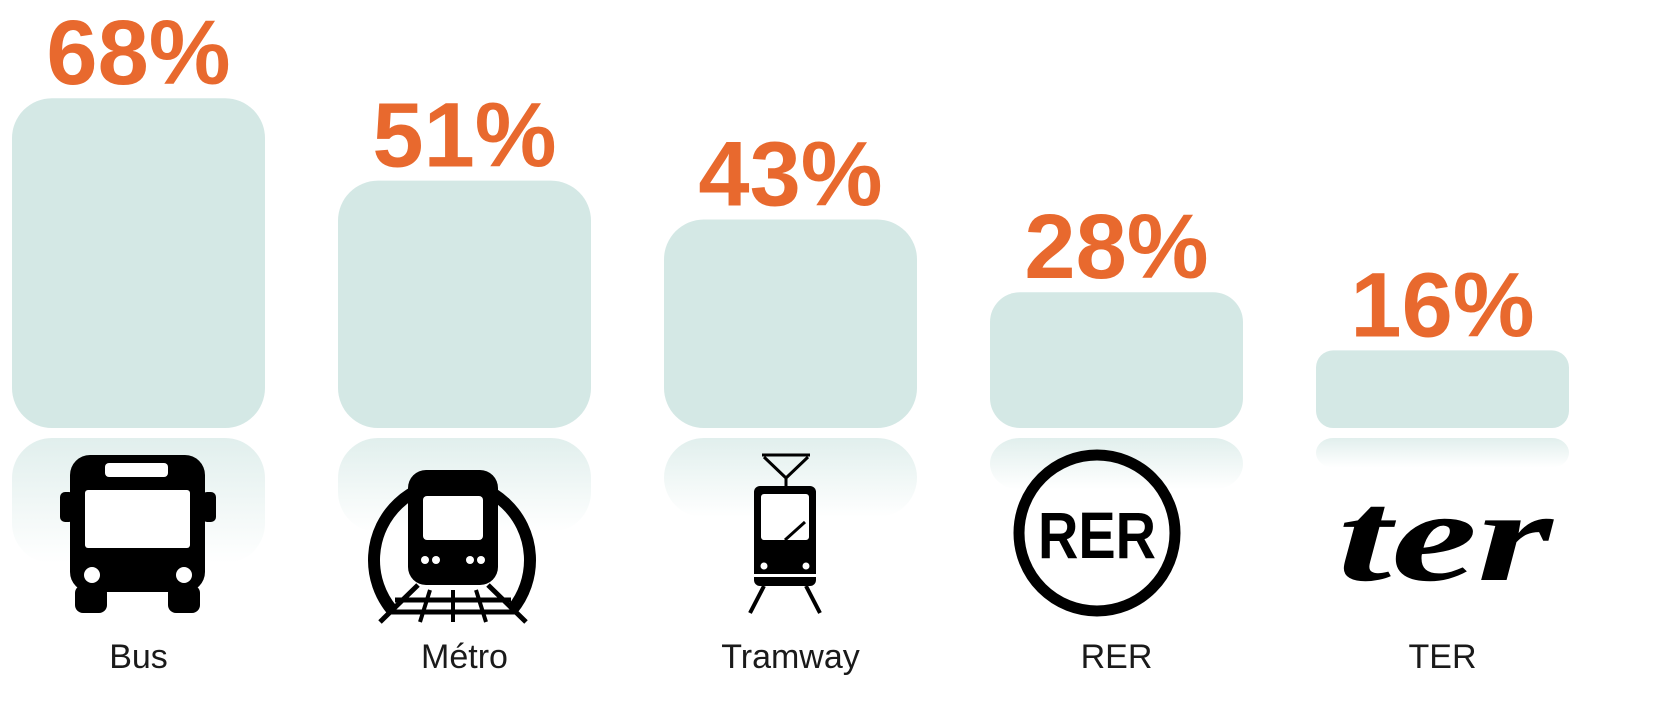 The image size is (1662, 714). Describe the element at coordinates (464, 657) in the screenshot. I see `category-label: Métro` at that location.